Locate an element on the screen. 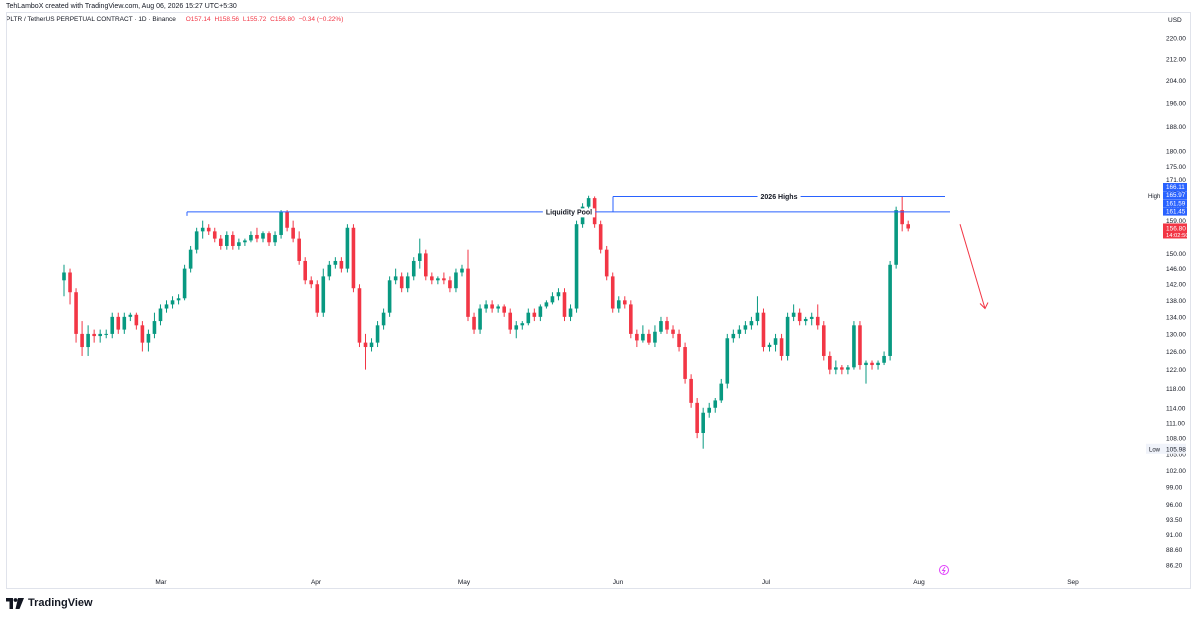 This screenshot has height=619, width=1200. event-lightning-icon is located at coordinates (944, 570).